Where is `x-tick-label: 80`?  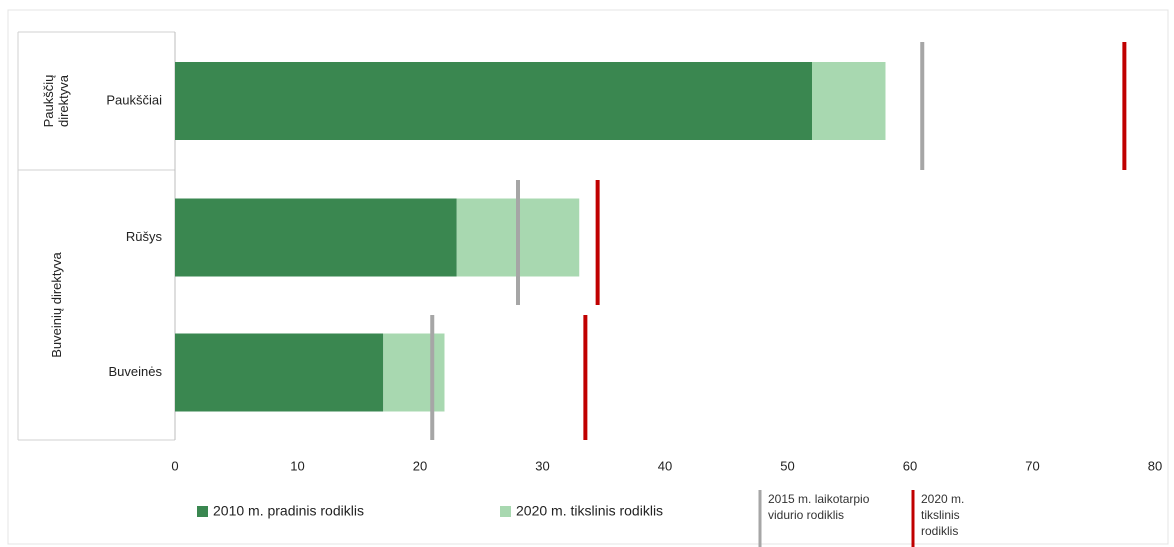 x-tick-label: 80 is located at coordinates (1155, 465).